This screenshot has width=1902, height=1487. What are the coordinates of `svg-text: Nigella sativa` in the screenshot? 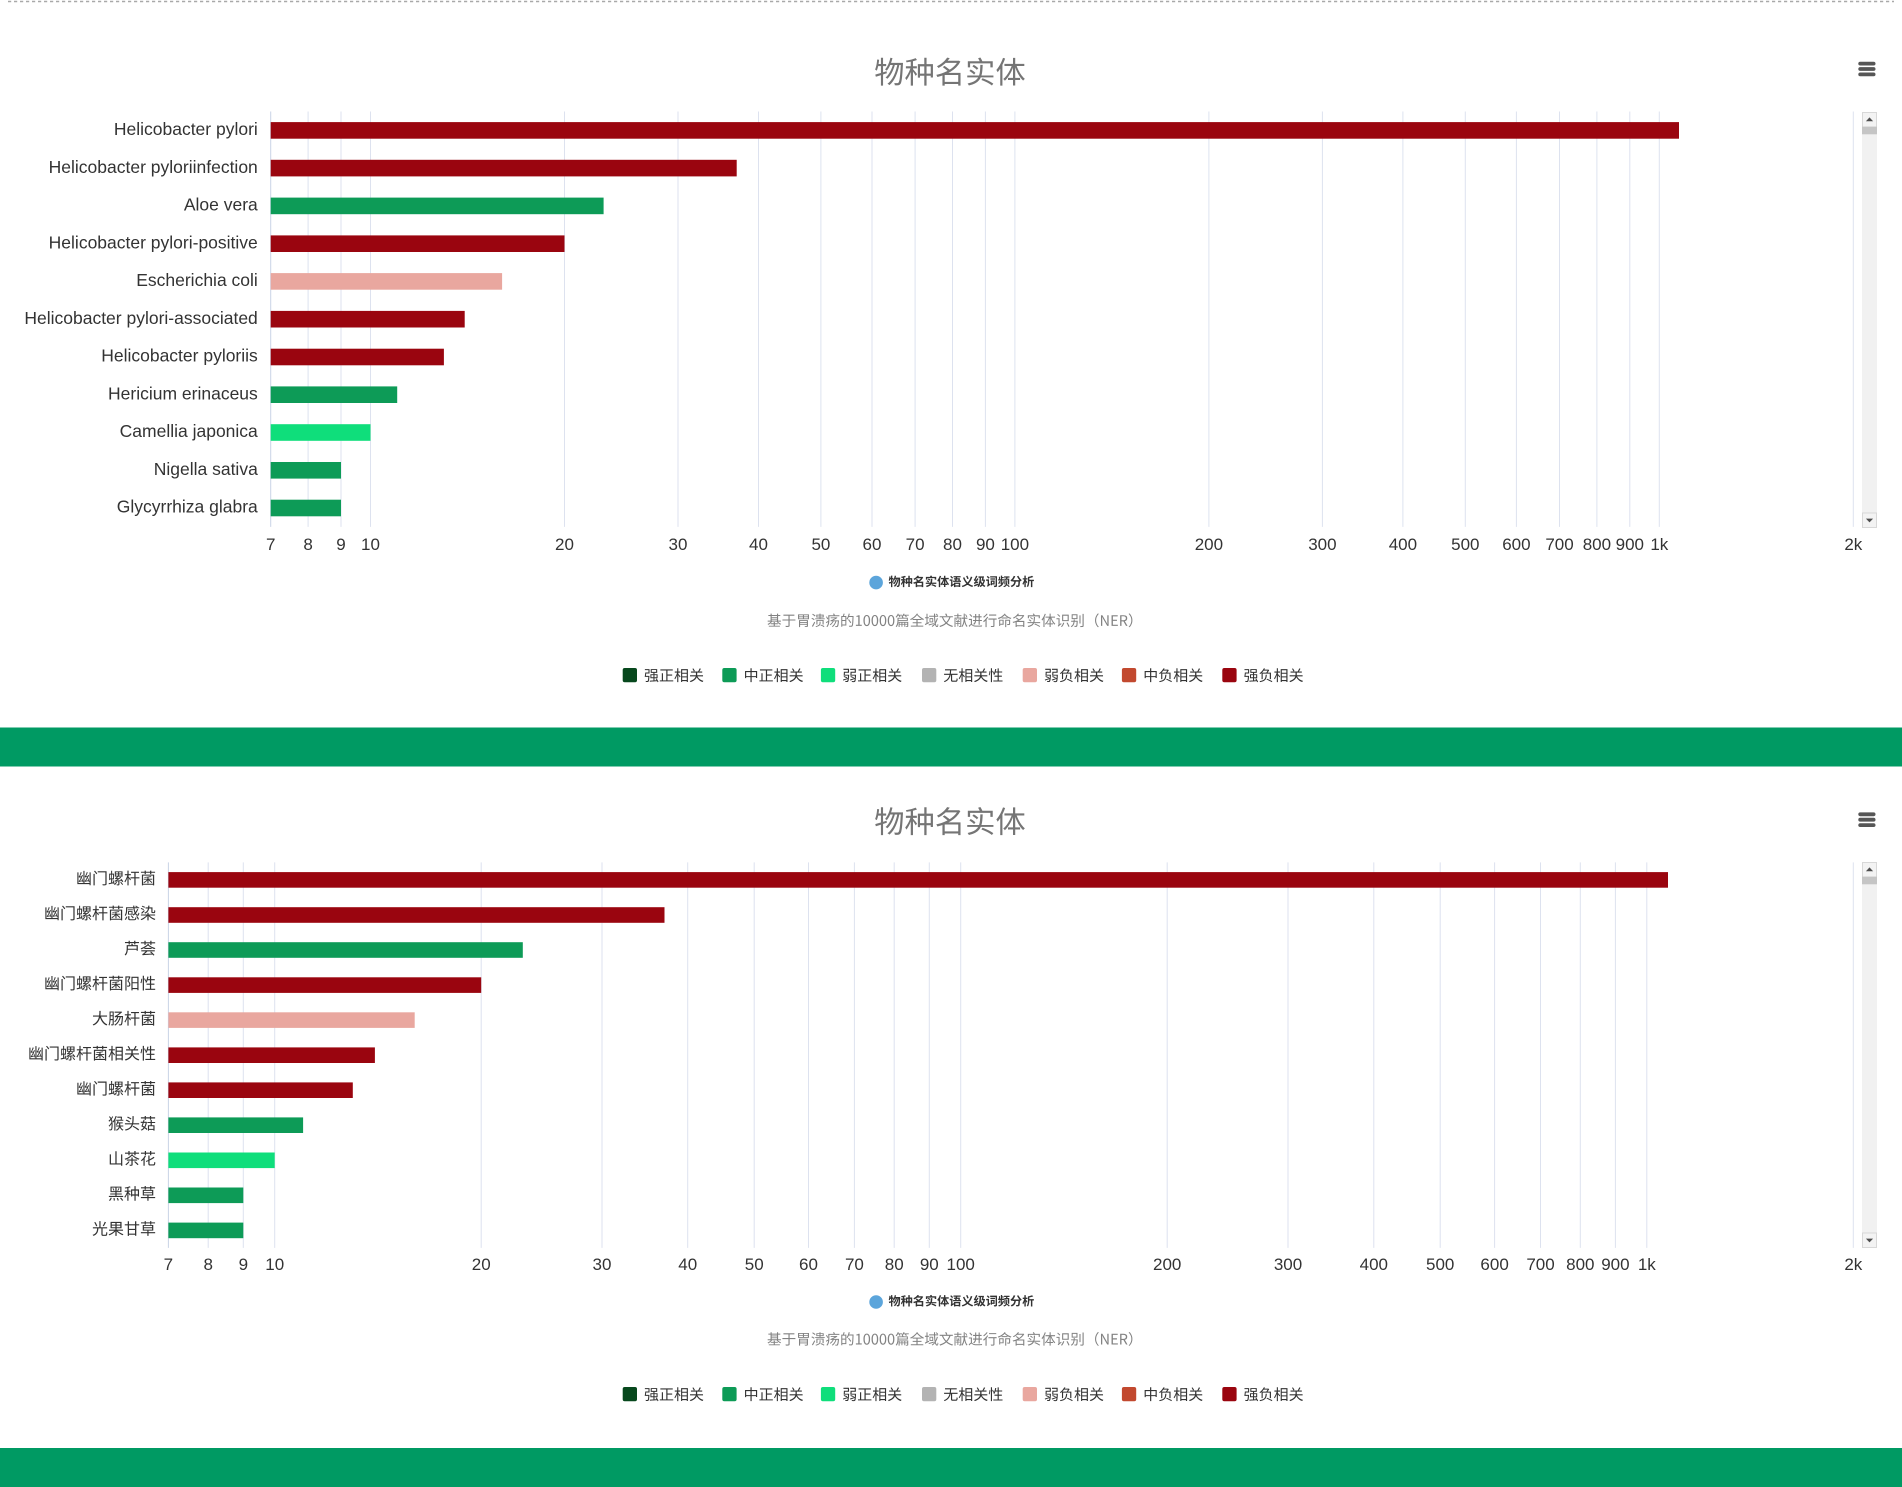 It's located at (206, 469).